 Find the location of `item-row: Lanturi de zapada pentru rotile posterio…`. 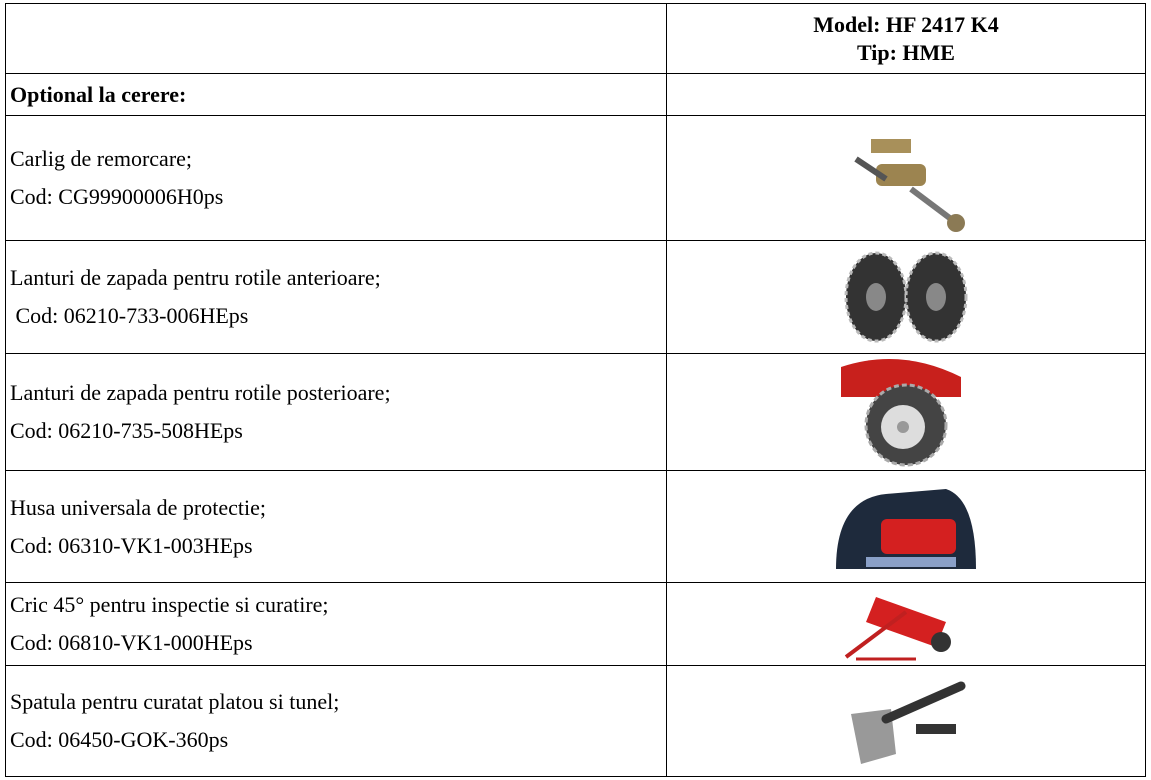

item-row: Lanturi de zapada pentru rotile posterio… is located at coordinates (575, 412).